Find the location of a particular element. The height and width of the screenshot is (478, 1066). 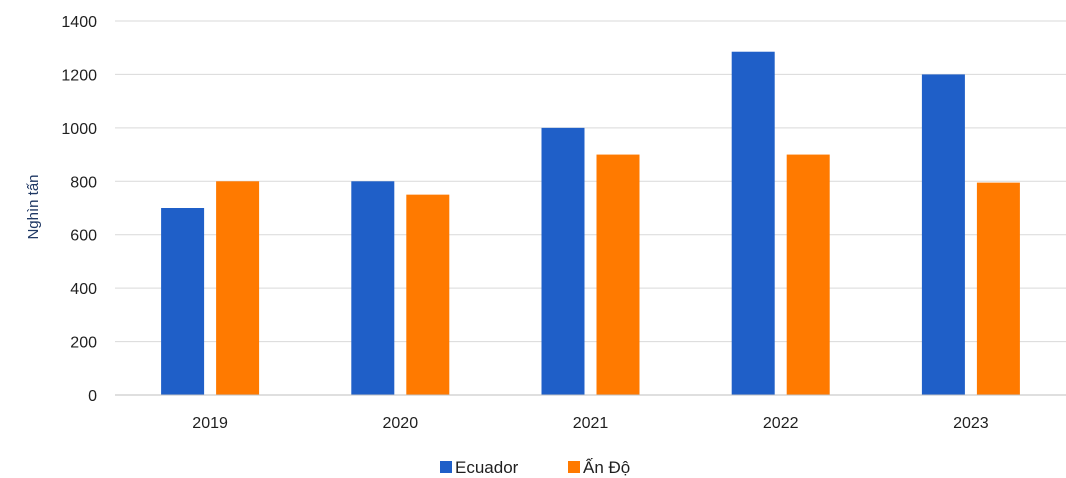

x-tick-label: 2020 is located at coordinates (401, 423).